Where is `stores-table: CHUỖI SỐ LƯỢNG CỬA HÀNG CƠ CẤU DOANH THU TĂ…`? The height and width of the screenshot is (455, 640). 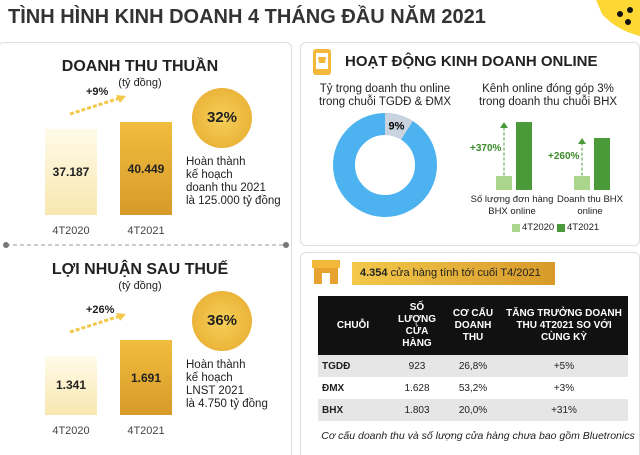
stores-table: CHUỖI SỐ LƯỢNG CỬA HÀNG CƠ CẤU DOANH THU TĂ… is located at coordinates (473, 358).